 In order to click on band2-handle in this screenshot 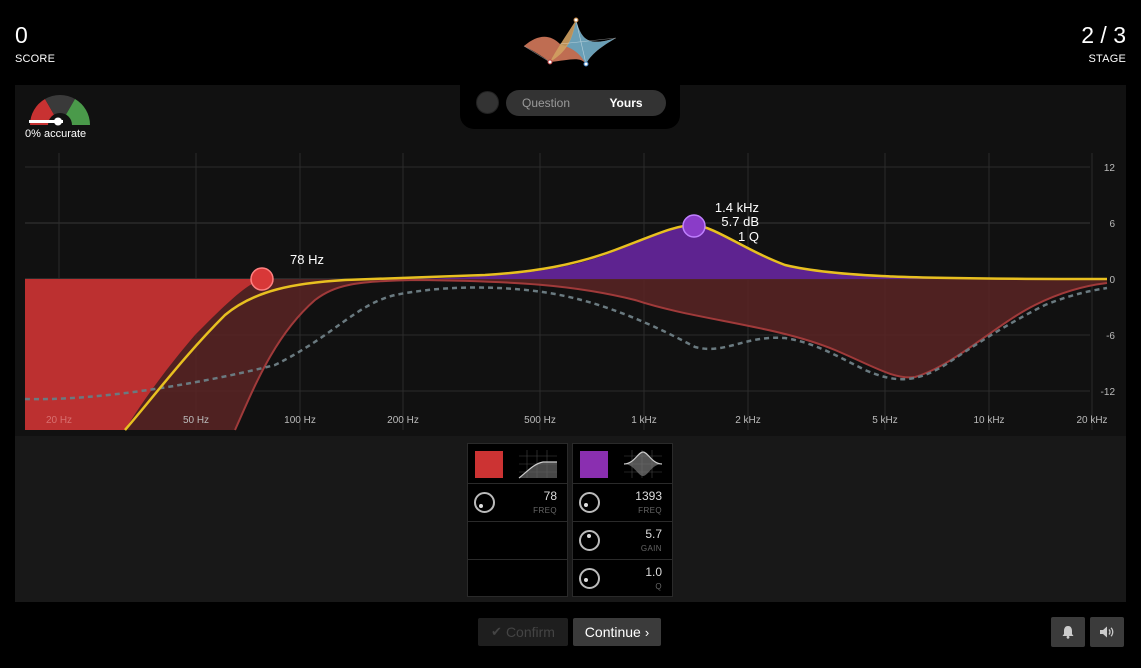, I will do `click(694, 226)`.